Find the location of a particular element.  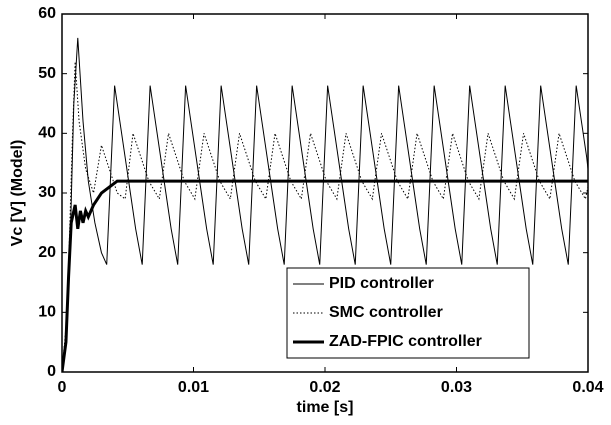

y-tick-label: 10 is located at coordinates (47, 312).